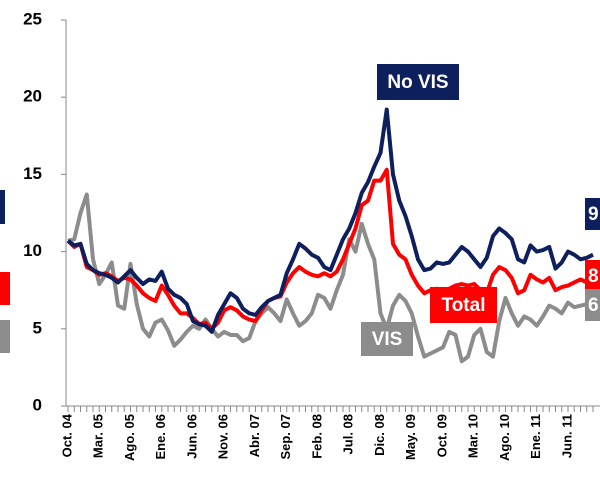 This screenshot has height=491, width=600. Describe the element at coordinates (316, 436) in the screenshot. I see `x-tick-label: Feb. 08` at that location.